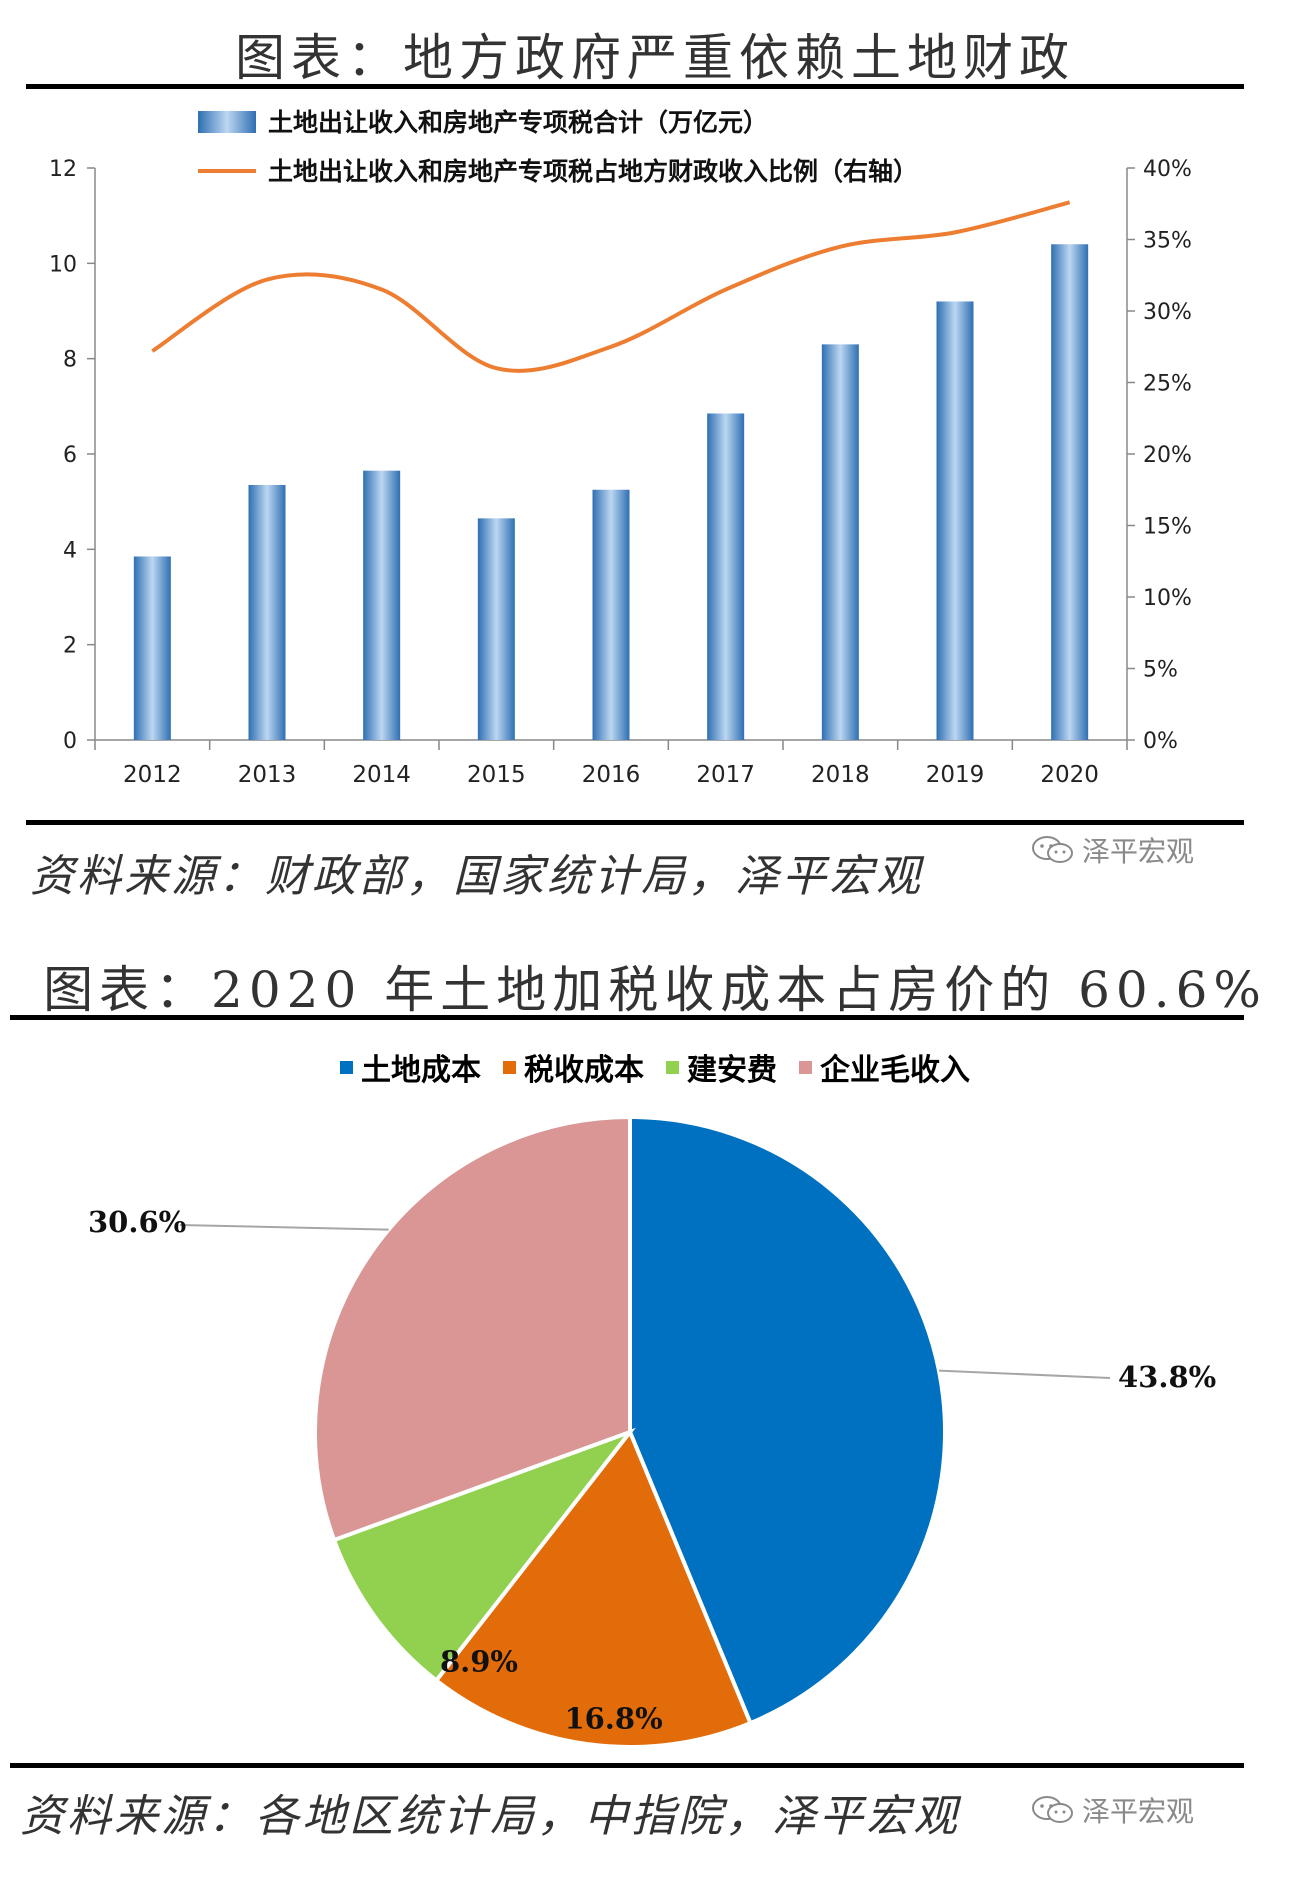  I want to click on y2-tick-label: 25%, so click(1167, 384).